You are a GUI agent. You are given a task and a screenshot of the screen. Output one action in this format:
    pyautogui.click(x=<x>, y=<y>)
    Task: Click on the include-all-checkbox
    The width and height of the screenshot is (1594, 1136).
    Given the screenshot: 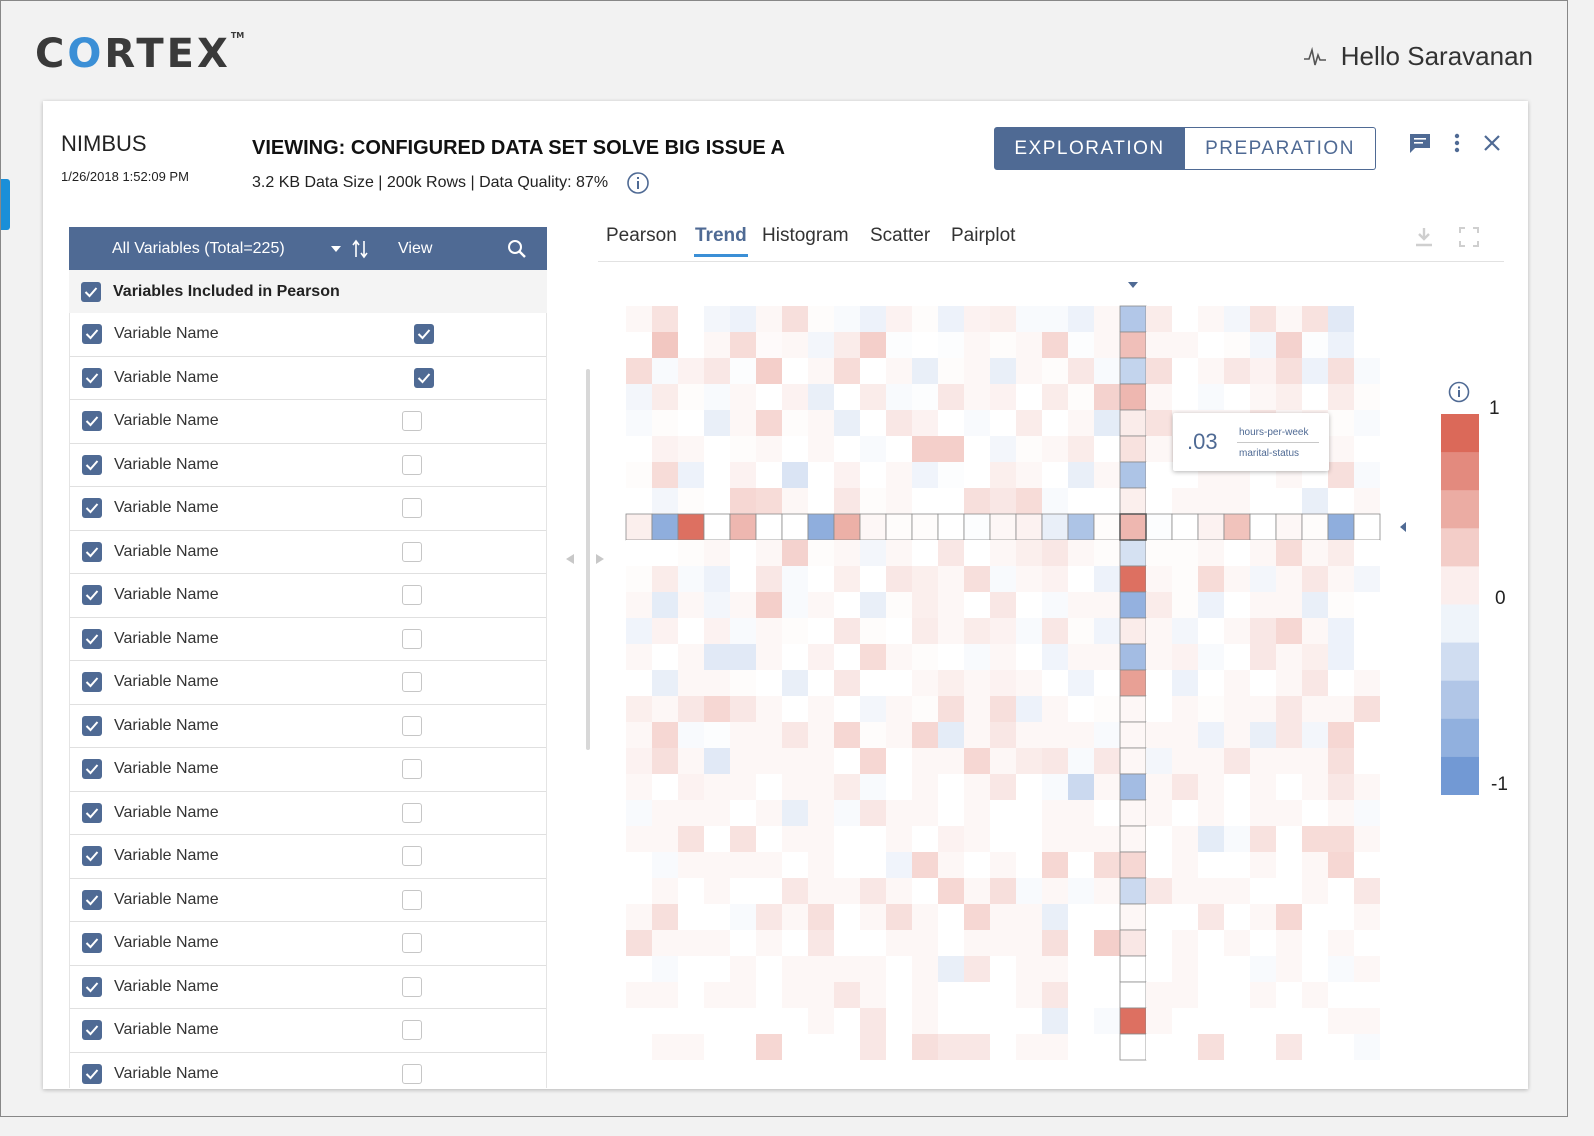 What is the action you would take?
    pyautogui.click(x=91, y=291)
    